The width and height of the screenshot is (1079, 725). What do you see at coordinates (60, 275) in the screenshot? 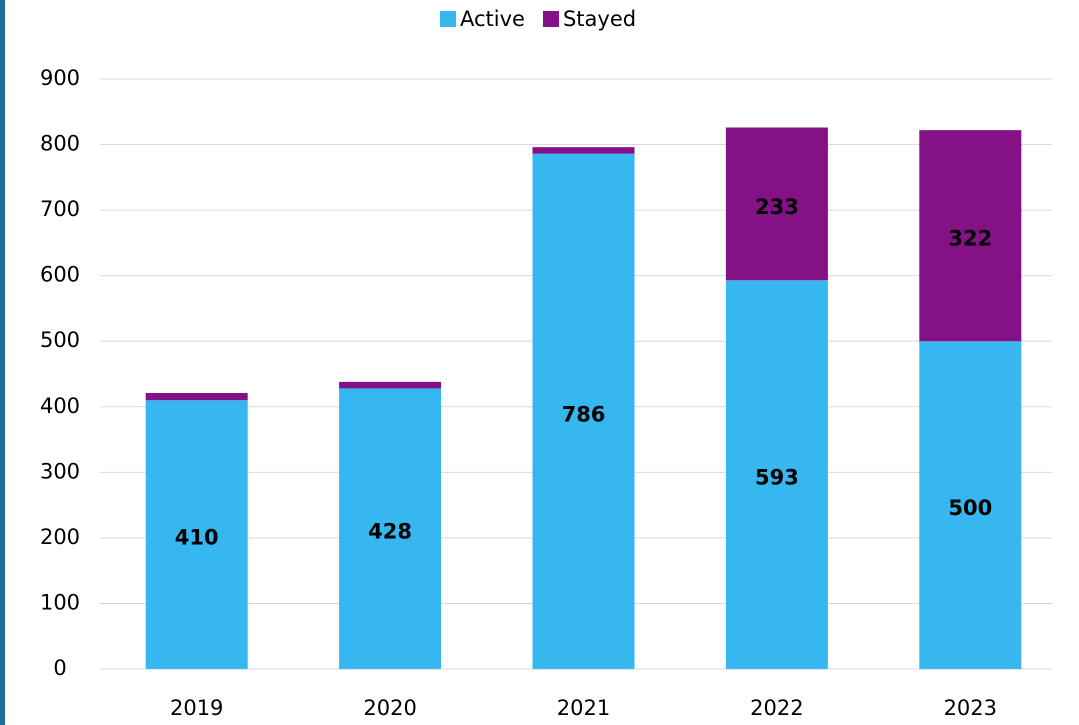
I see `y-tick-label: 600` at bounding box center [60, 275].